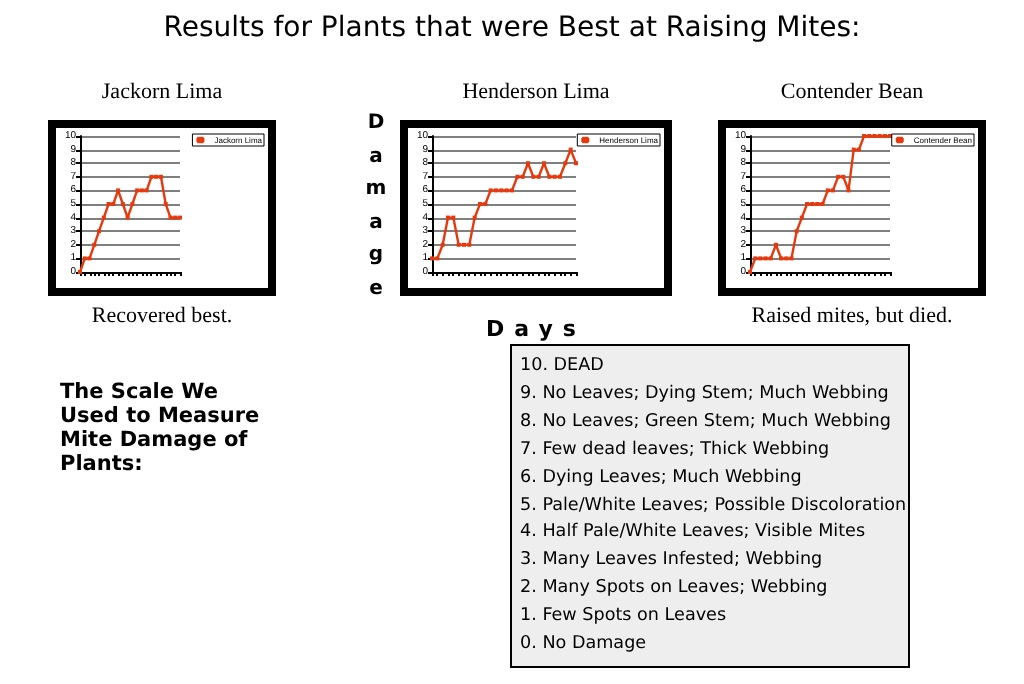 This screenshot has height=684, width=1024. What do you see at coordinates (706, 422) in the screenshot?
I see `text: 8. No Leaves; Green Stem; Much Webbing` at bounding box center [706, 422].